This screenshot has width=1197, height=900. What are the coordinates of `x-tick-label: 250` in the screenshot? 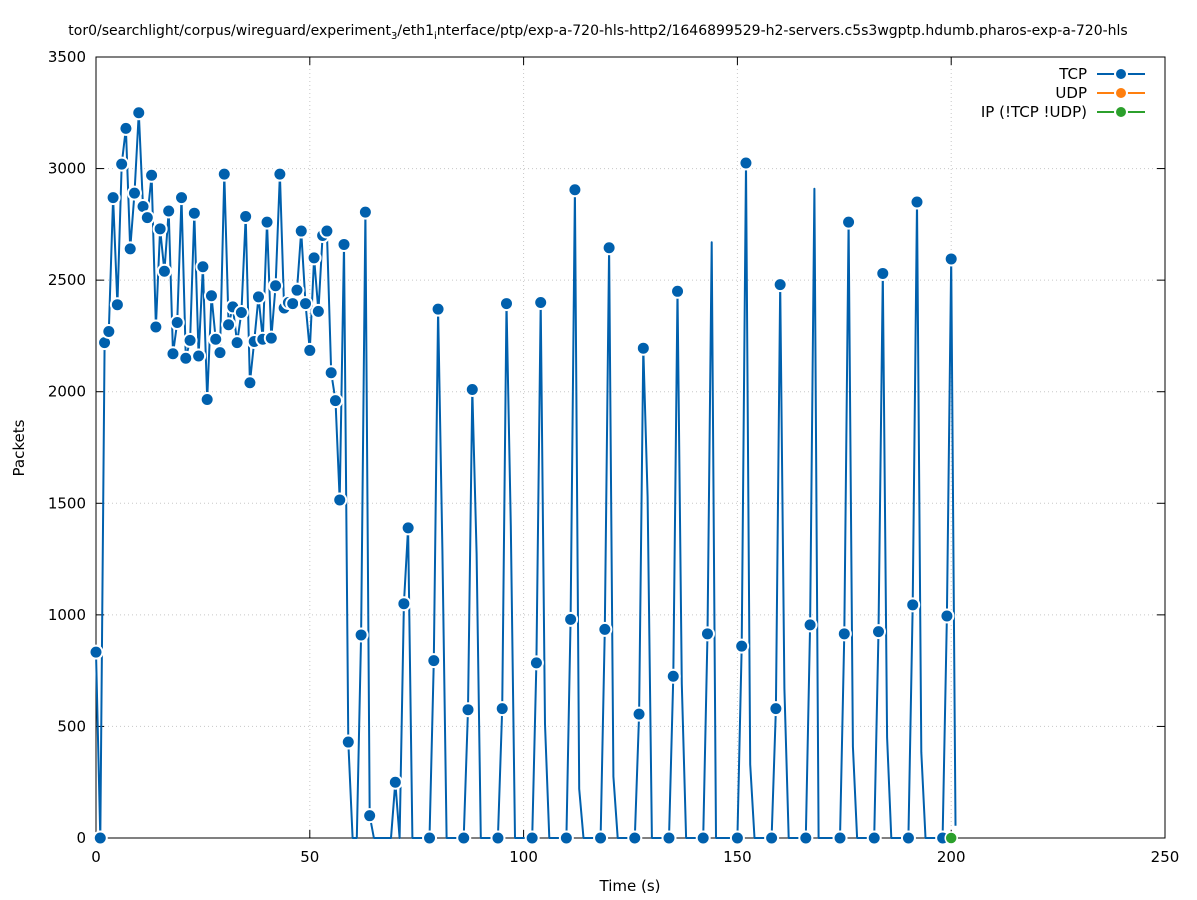 It's located at (1165, 857).